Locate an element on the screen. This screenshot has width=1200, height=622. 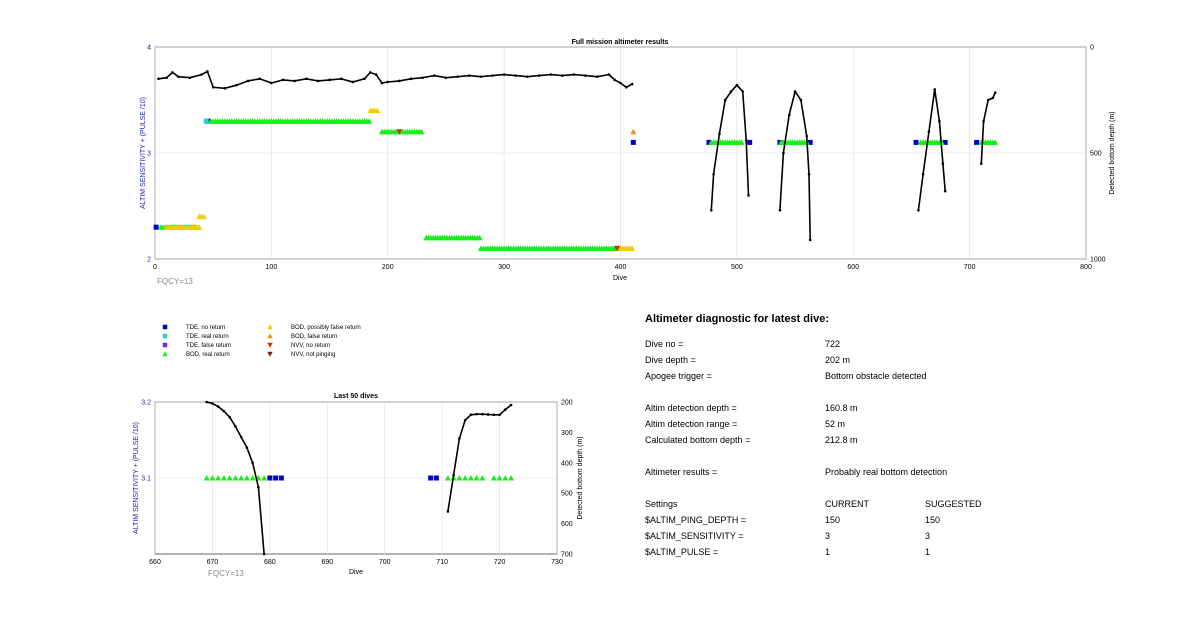
legend-bod-possibly-false-return-label: BOD, possibly false return is located at coordinates (326, 328).